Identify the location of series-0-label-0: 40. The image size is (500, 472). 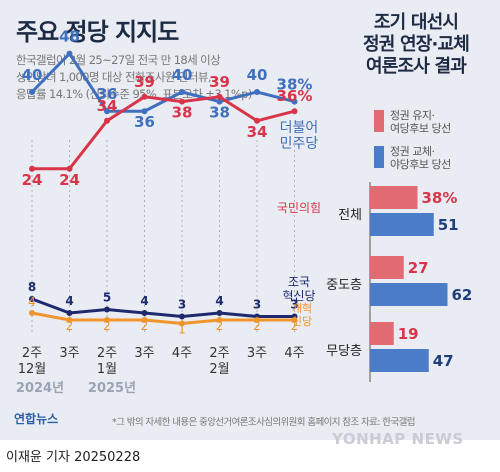
(32, 75).